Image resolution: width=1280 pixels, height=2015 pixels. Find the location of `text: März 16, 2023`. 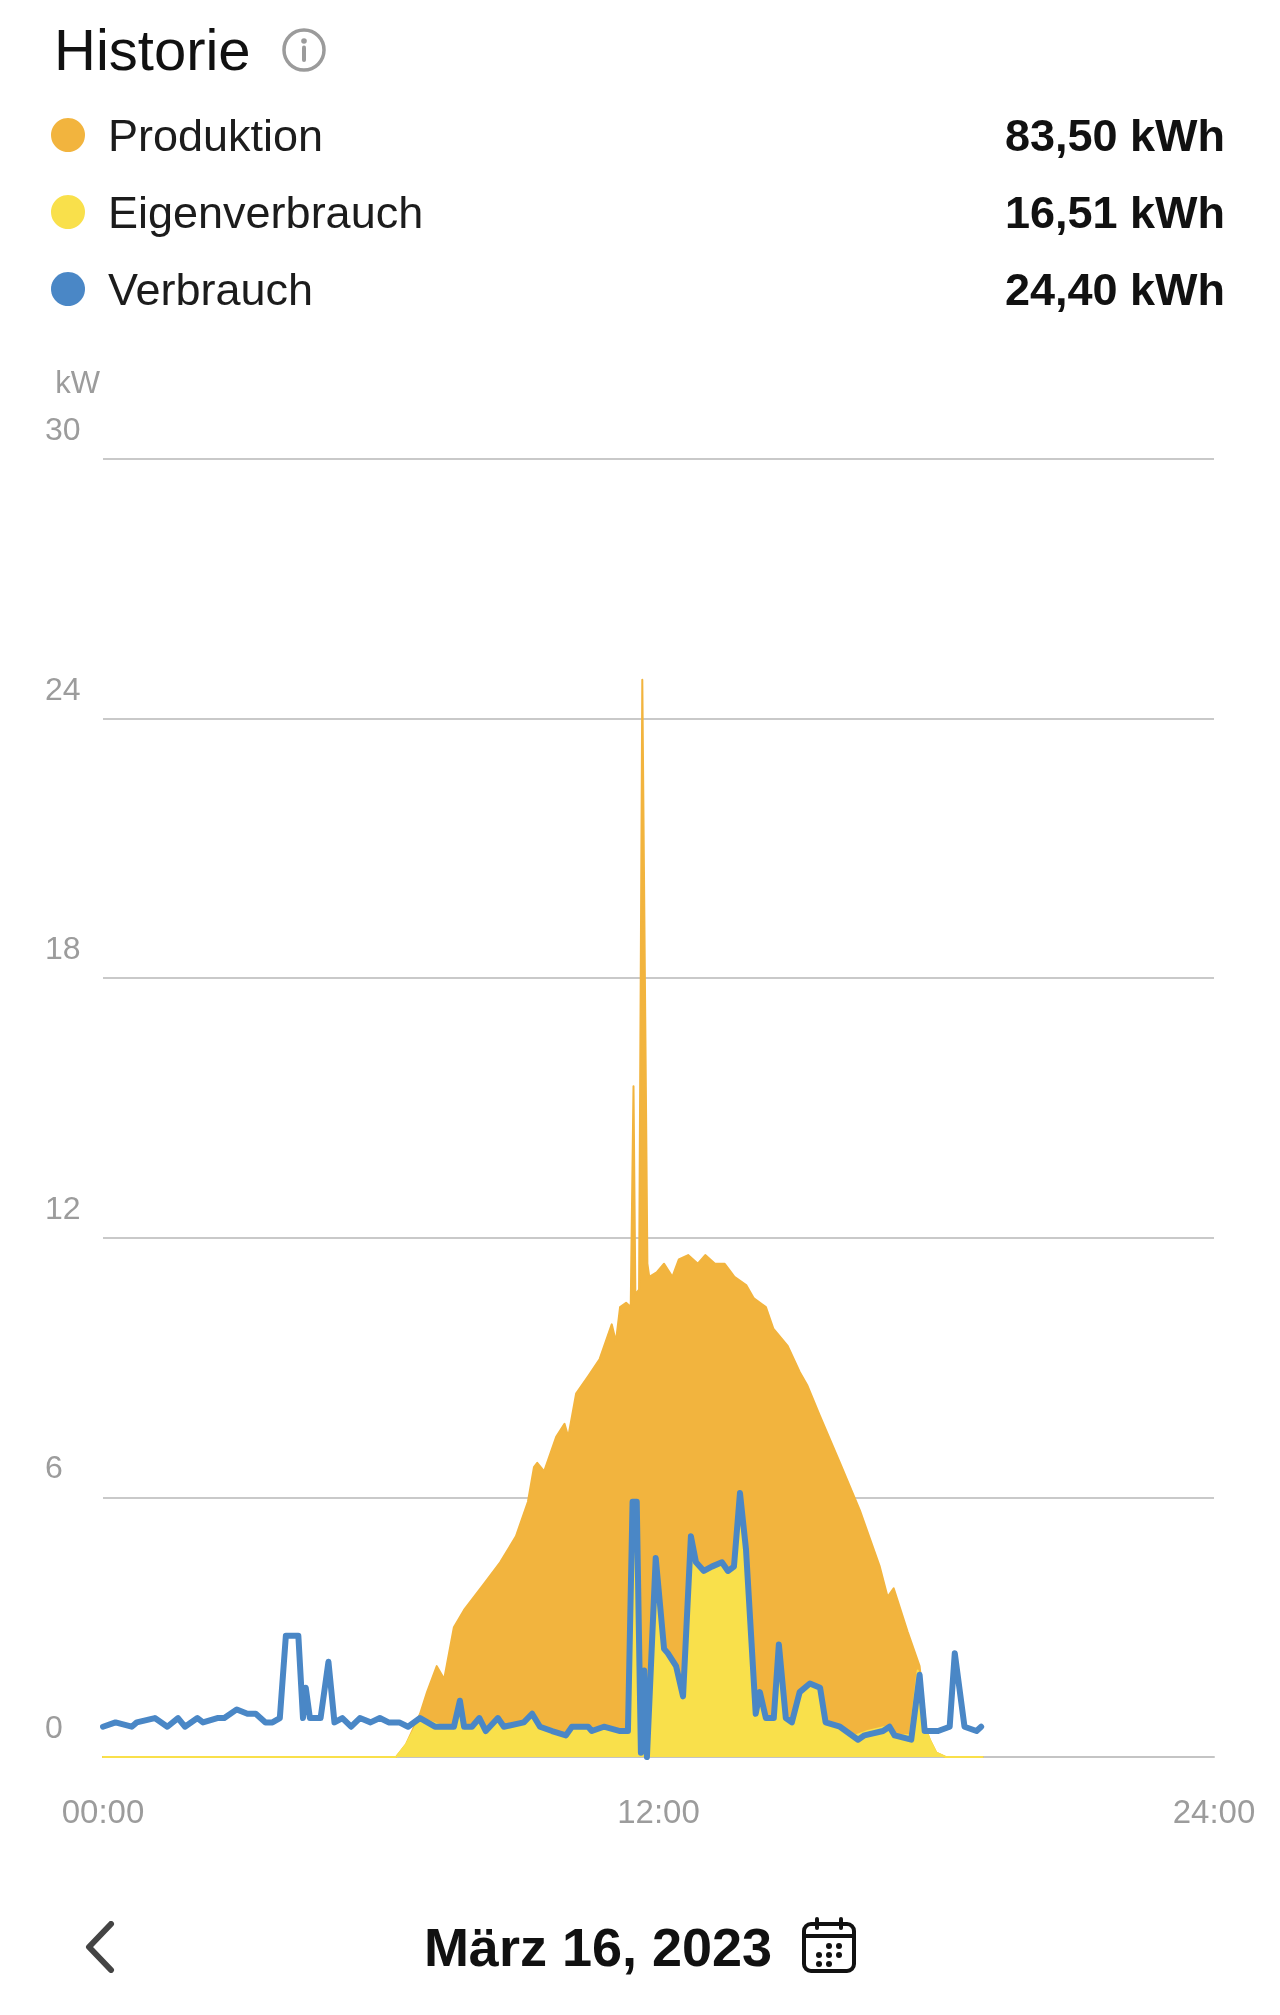

text: März 16, 2023 is located at coordinates (598, 1947).